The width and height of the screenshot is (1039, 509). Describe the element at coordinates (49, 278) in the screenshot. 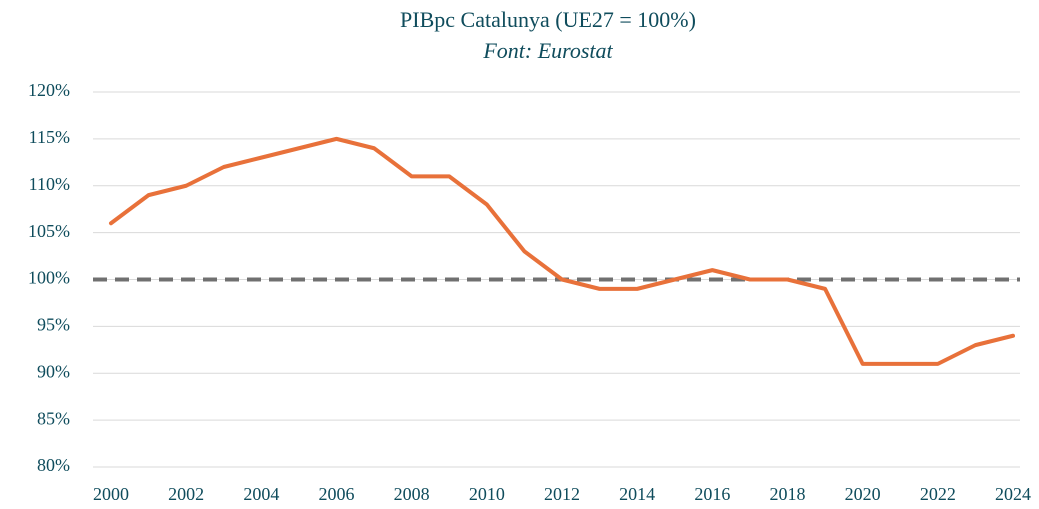

I see `y-tick-label: 100%` at that location.